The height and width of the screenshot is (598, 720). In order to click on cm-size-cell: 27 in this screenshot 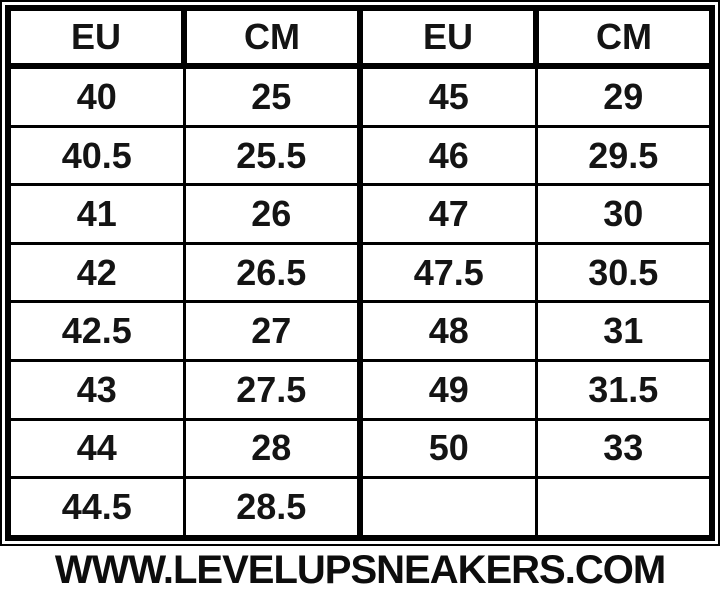, I will do `click(272, 331)`.